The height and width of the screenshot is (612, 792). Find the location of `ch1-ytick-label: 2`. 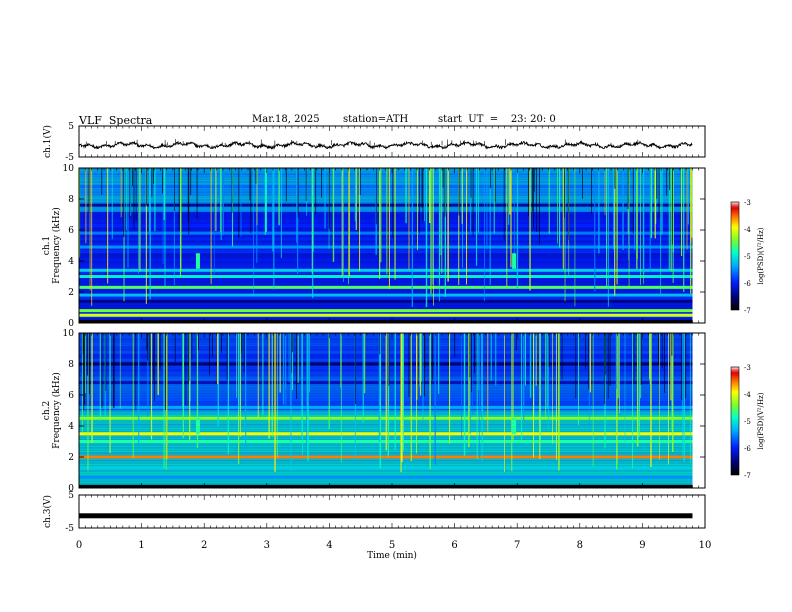

ch1-ytick-label: 2 is located at coordinates (71, 293).